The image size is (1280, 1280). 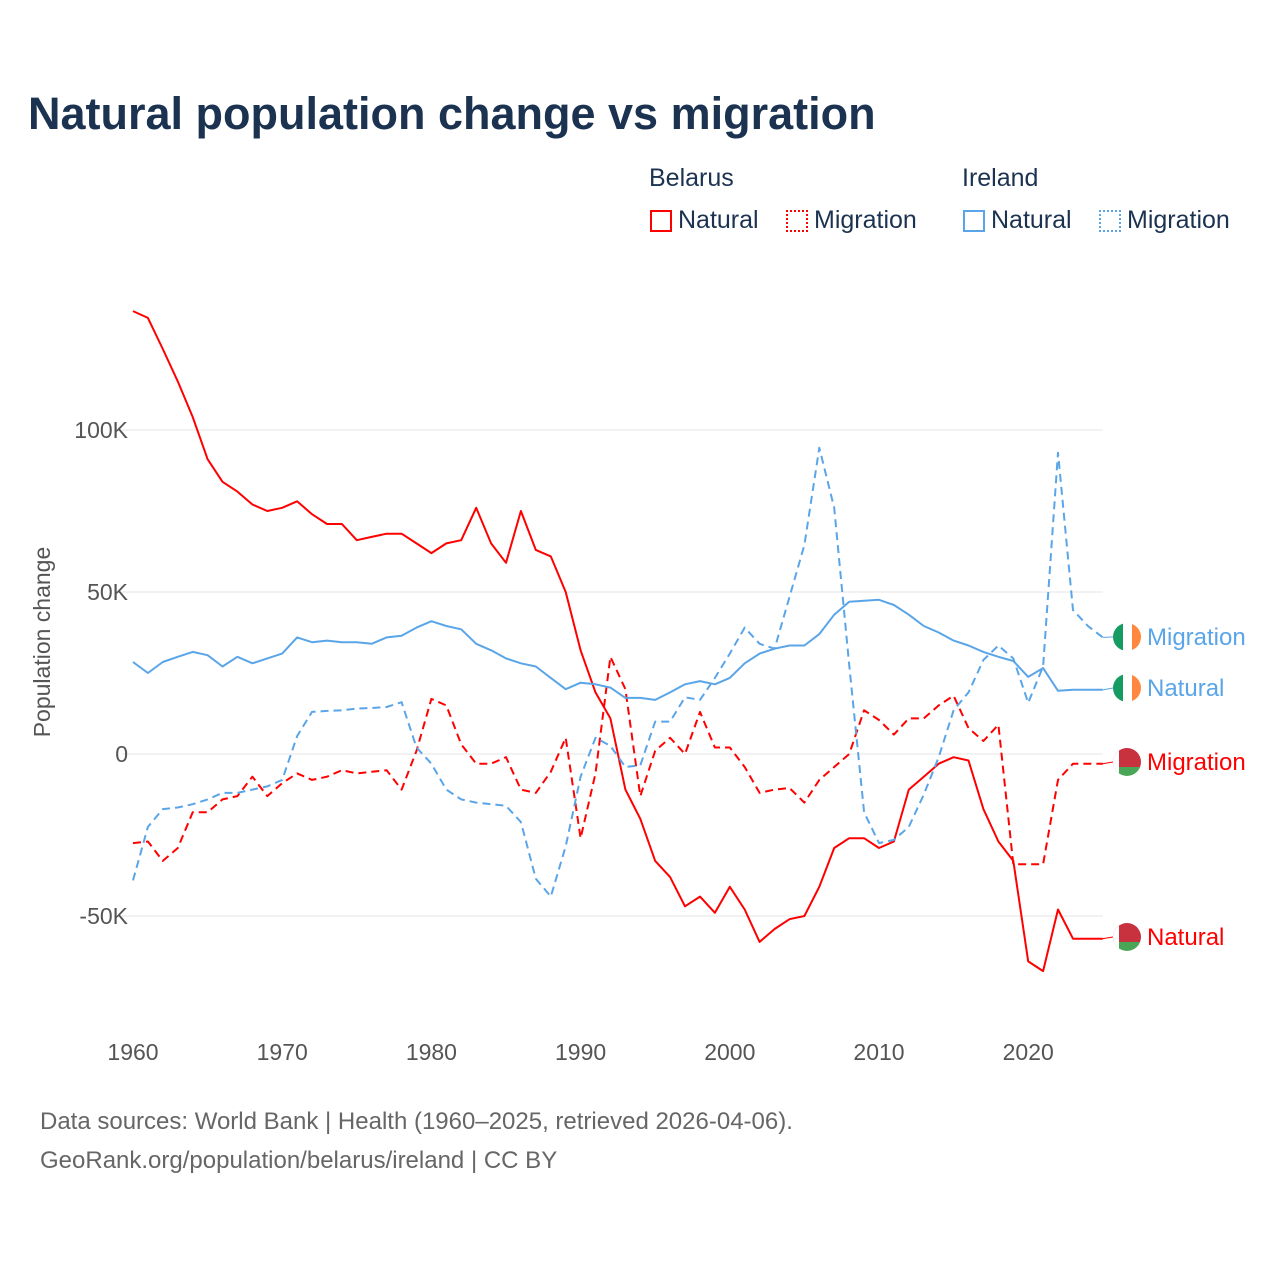 I want to click on x-tick-label: 1970, so click(x=282, y=1052).